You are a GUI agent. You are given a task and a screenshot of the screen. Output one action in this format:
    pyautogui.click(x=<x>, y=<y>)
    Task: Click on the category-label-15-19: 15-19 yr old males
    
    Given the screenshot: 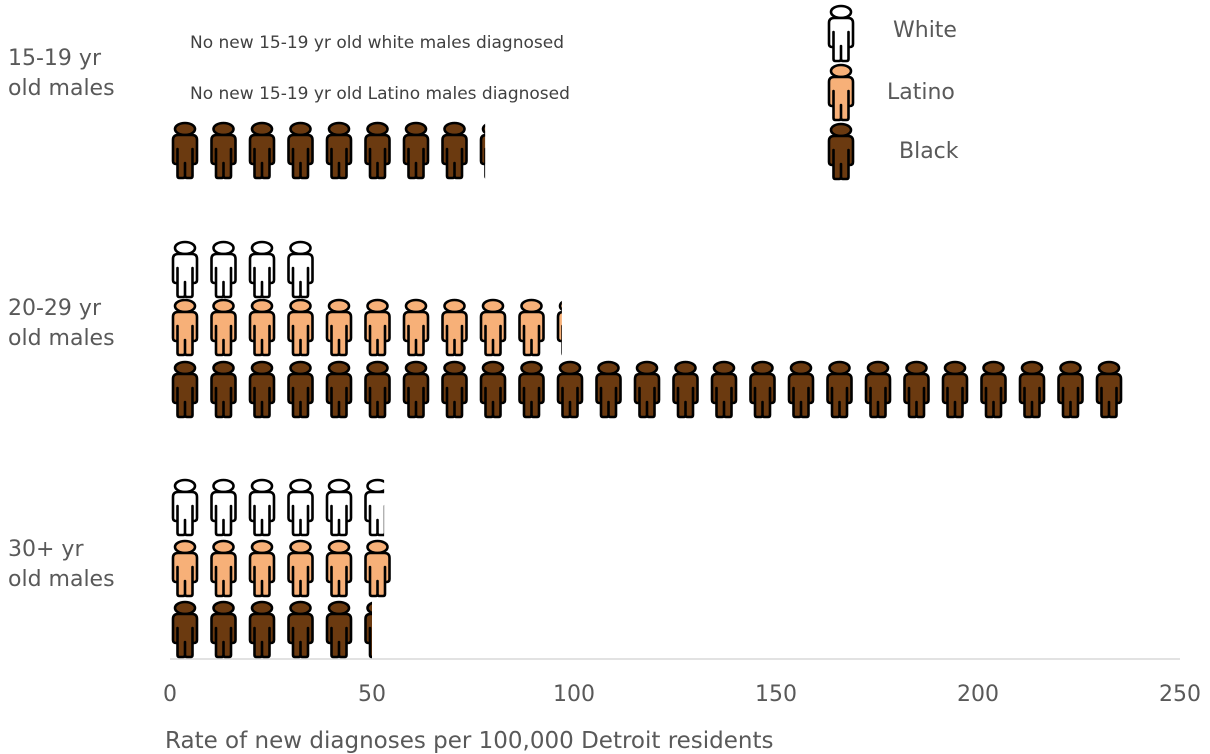 What is the action you would take?
    pyautogui.click(x=61, y=74)
    